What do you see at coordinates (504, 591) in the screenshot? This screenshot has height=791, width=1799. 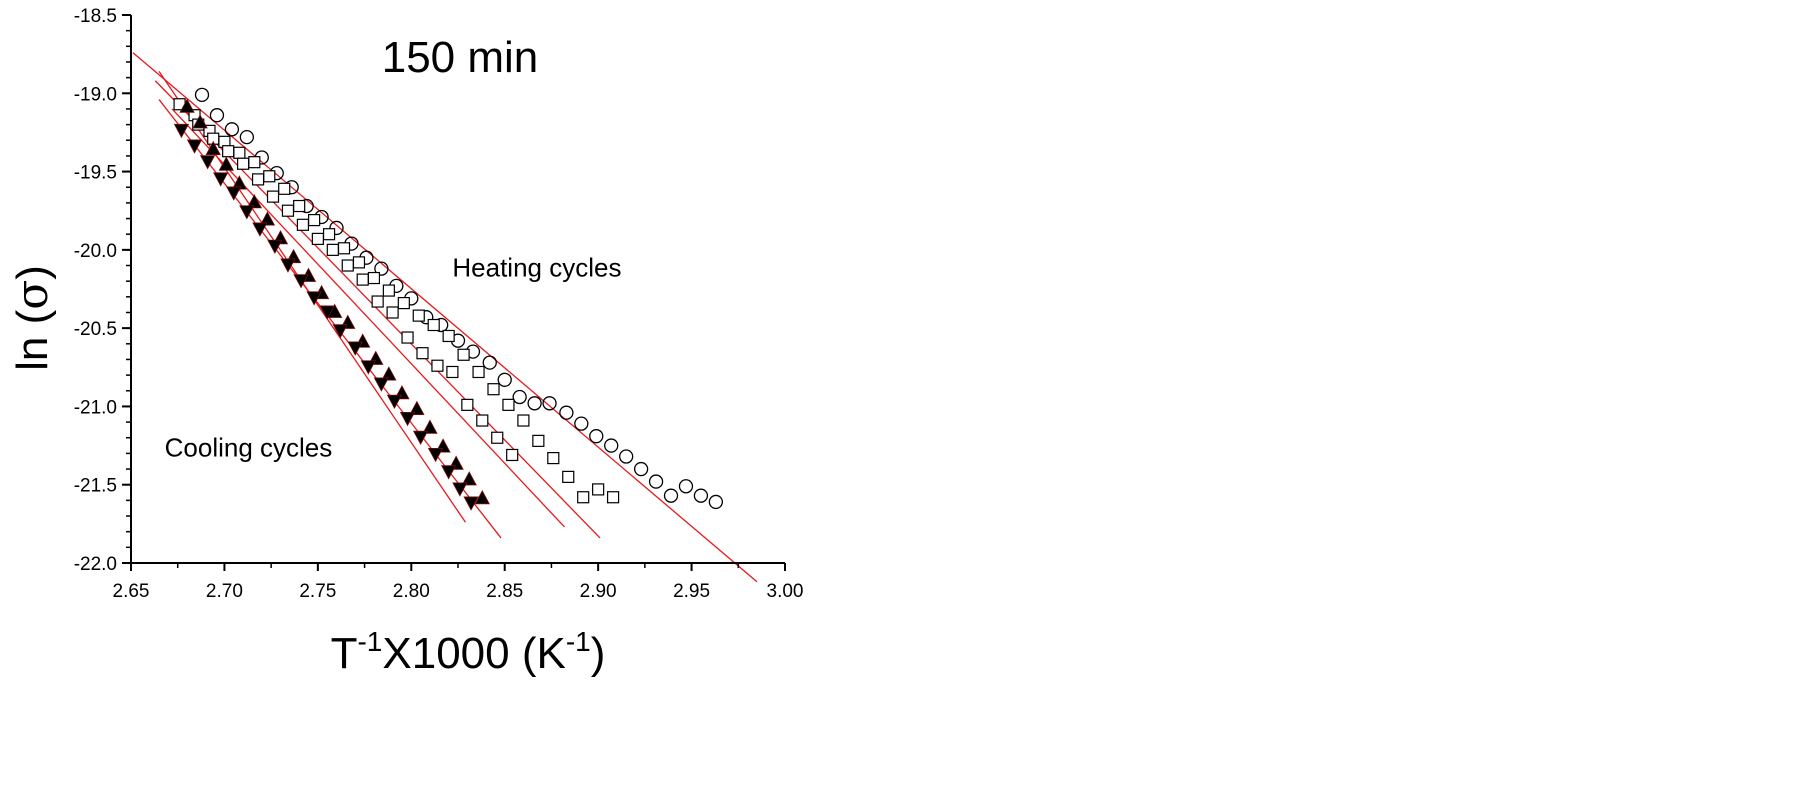 I see `x-tick-label: 2.85` at bounding box center [504, 591].